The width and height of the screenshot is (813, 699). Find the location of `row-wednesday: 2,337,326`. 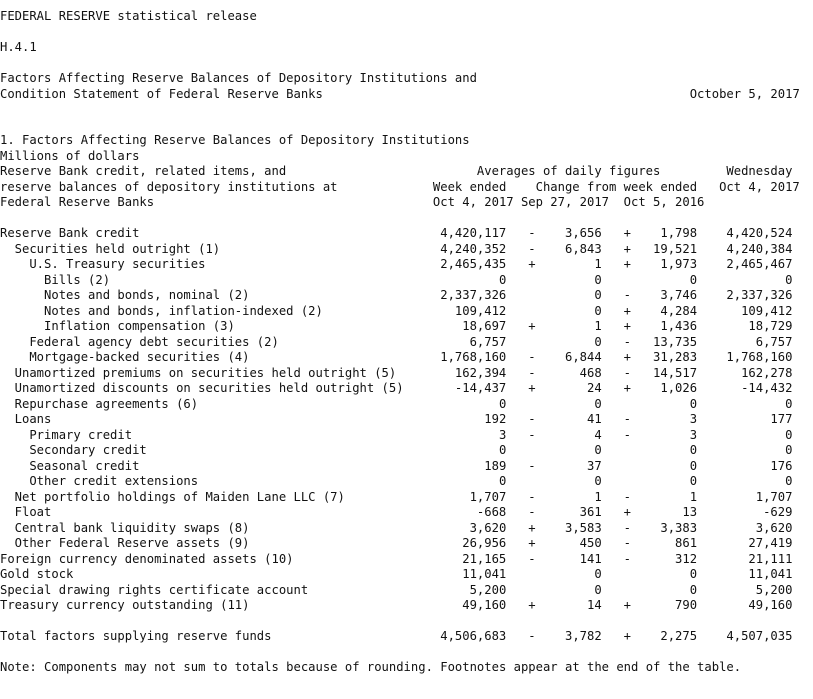

row-wednesday: 2,337,326 is located at coordinates (759, 295).